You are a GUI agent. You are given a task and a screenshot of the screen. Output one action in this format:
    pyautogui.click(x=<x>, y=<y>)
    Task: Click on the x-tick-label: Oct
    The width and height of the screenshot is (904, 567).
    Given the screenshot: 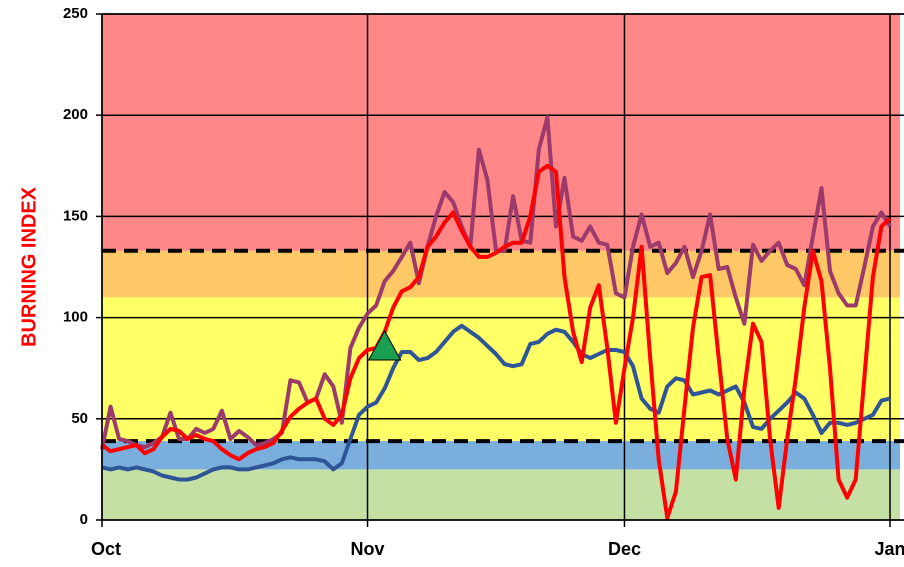 What is the action you would take?
    pyautogui.click(x=106, y=549)
    